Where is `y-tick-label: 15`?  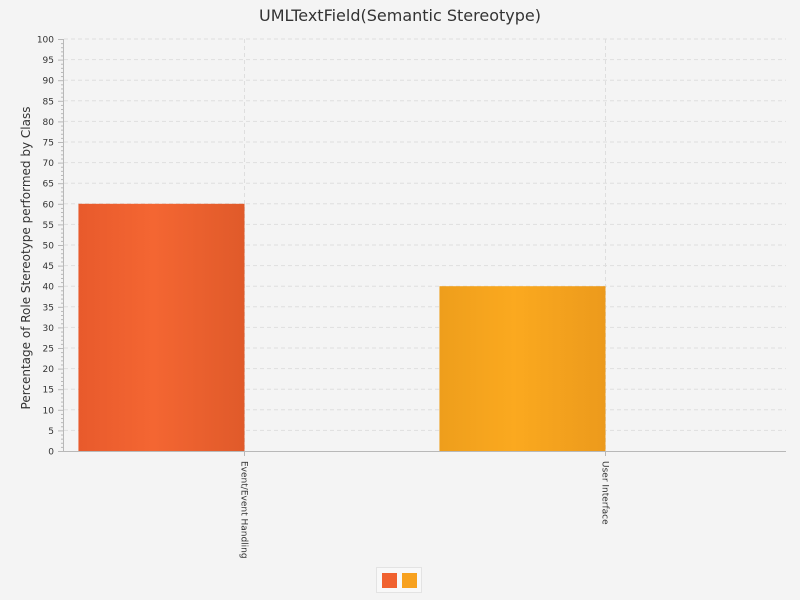
y-tick-label: 15 is located at coordinates (48, 391).